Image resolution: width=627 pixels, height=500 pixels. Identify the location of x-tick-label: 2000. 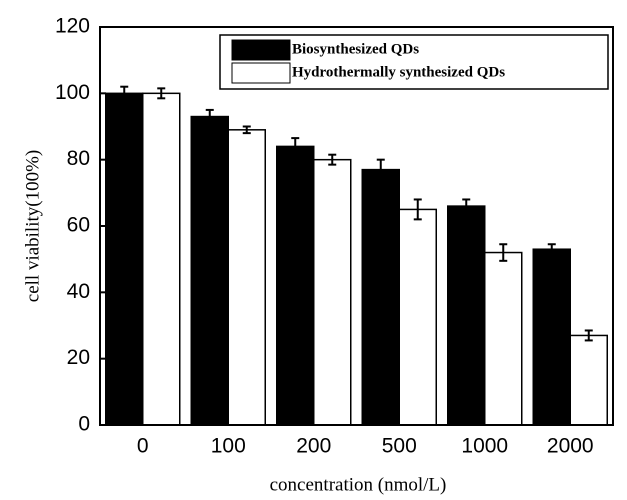
(570, 446).